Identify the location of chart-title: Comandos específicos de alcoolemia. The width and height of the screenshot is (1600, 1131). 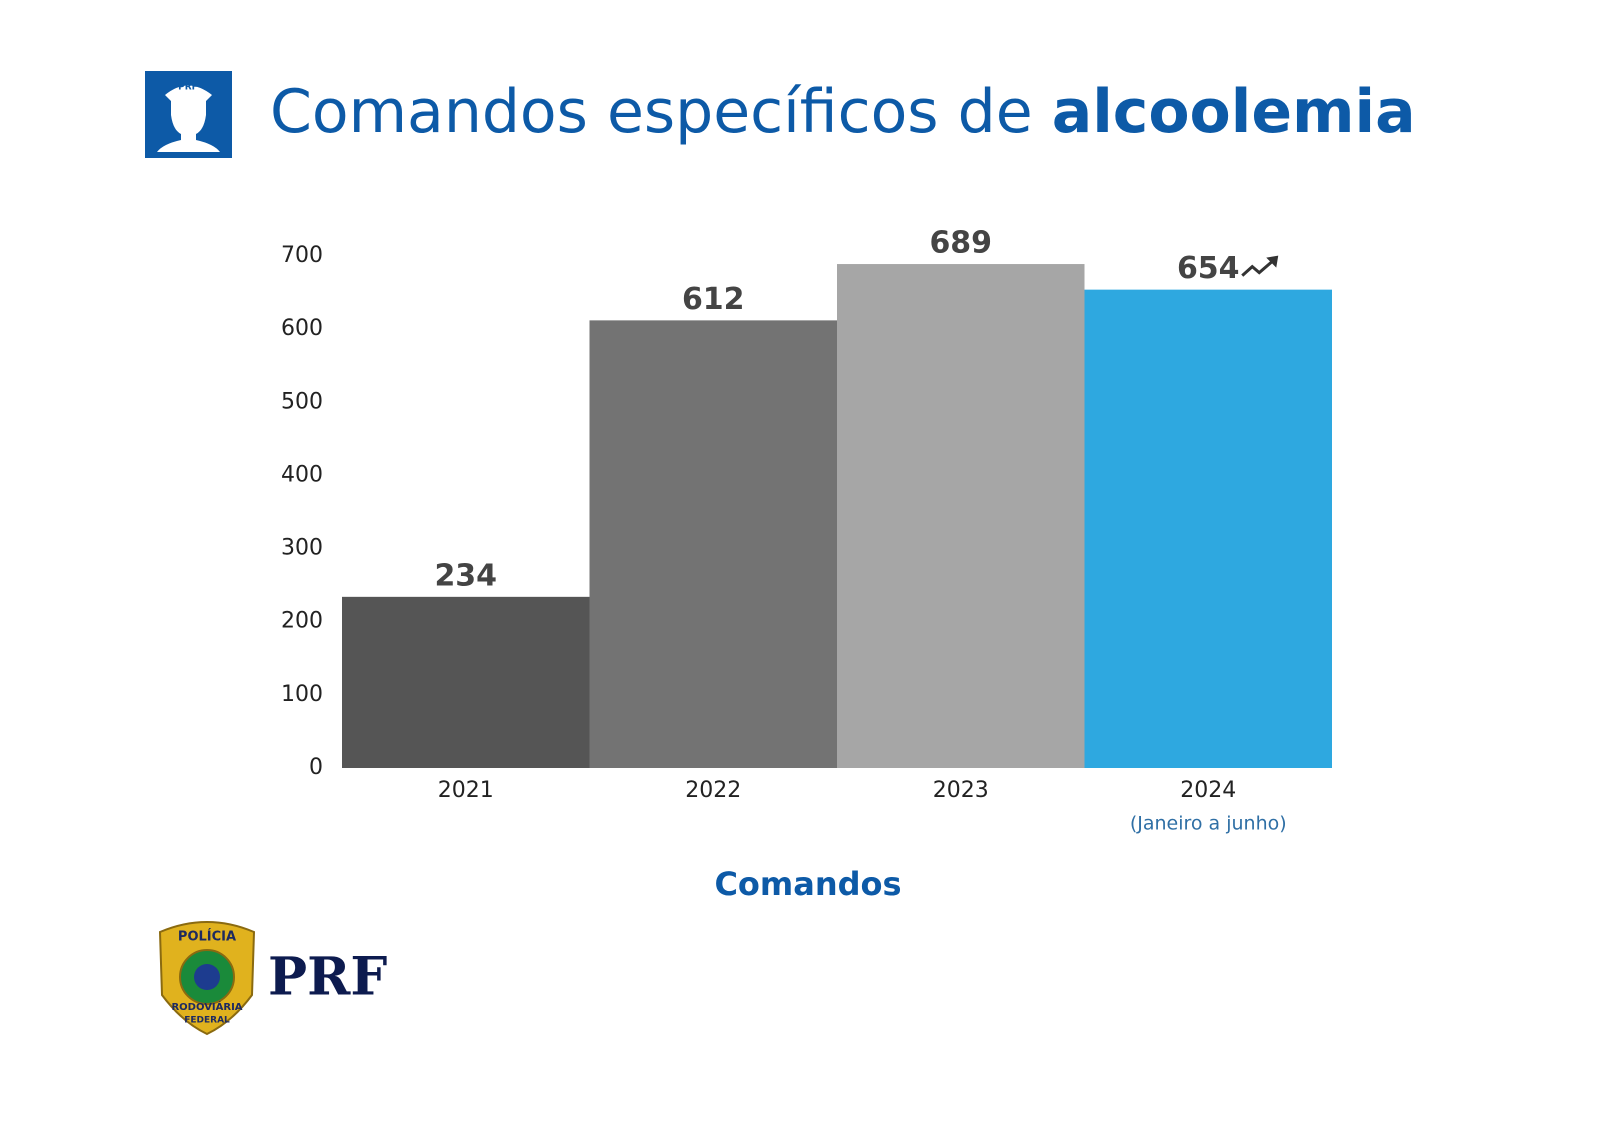
(843, 112).